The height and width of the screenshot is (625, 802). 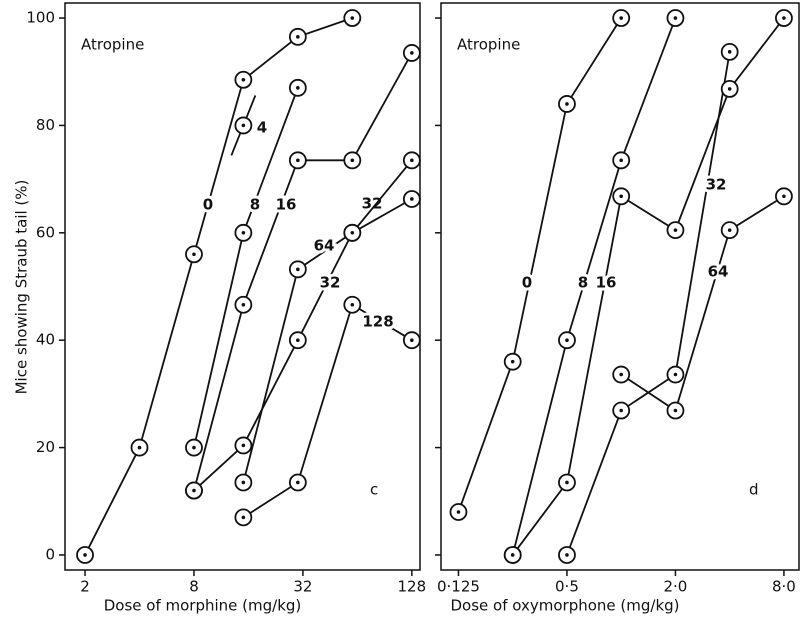 I want to click on y-tick-label: 0, so click(x=50, y=554).